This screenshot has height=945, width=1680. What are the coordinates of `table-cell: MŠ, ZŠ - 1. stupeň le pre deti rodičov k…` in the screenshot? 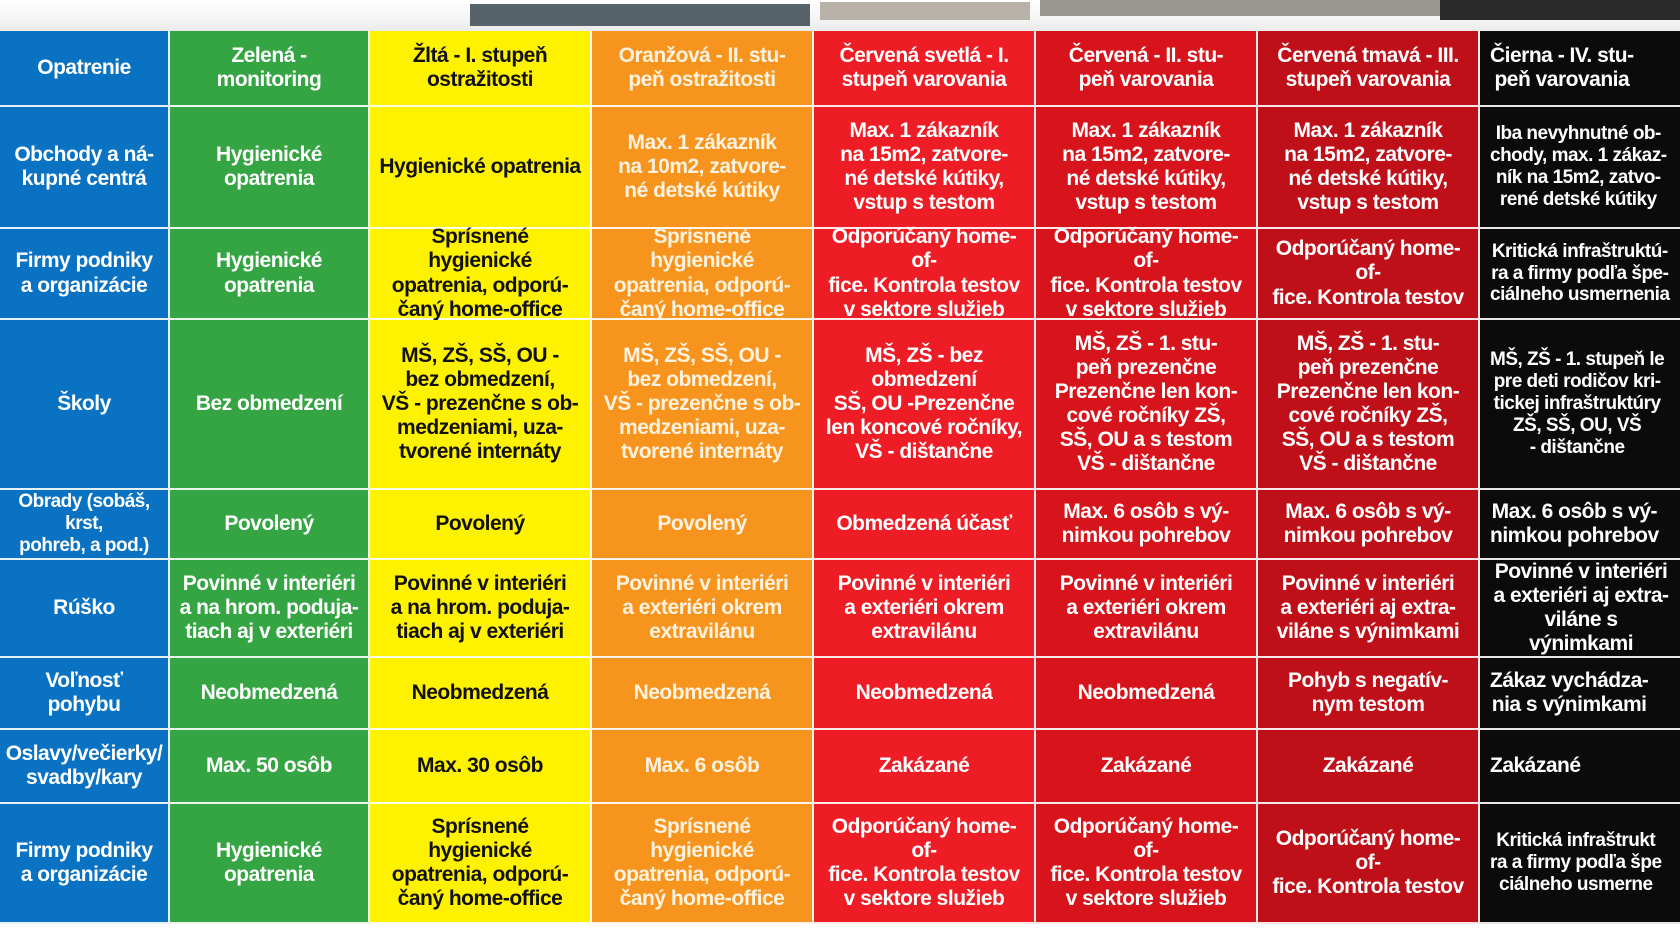 It's located at (1580, 405).